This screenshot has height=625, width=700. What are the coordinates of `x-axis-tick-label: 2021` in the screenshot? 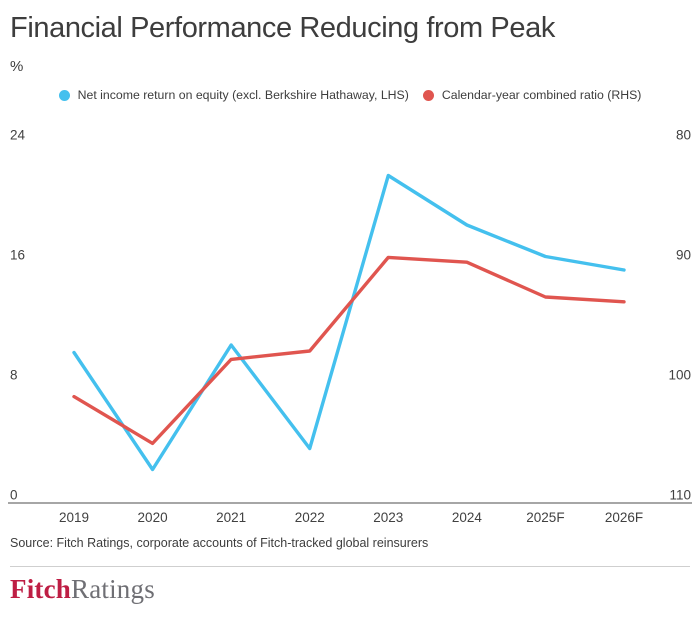 It's located at (231, 517).